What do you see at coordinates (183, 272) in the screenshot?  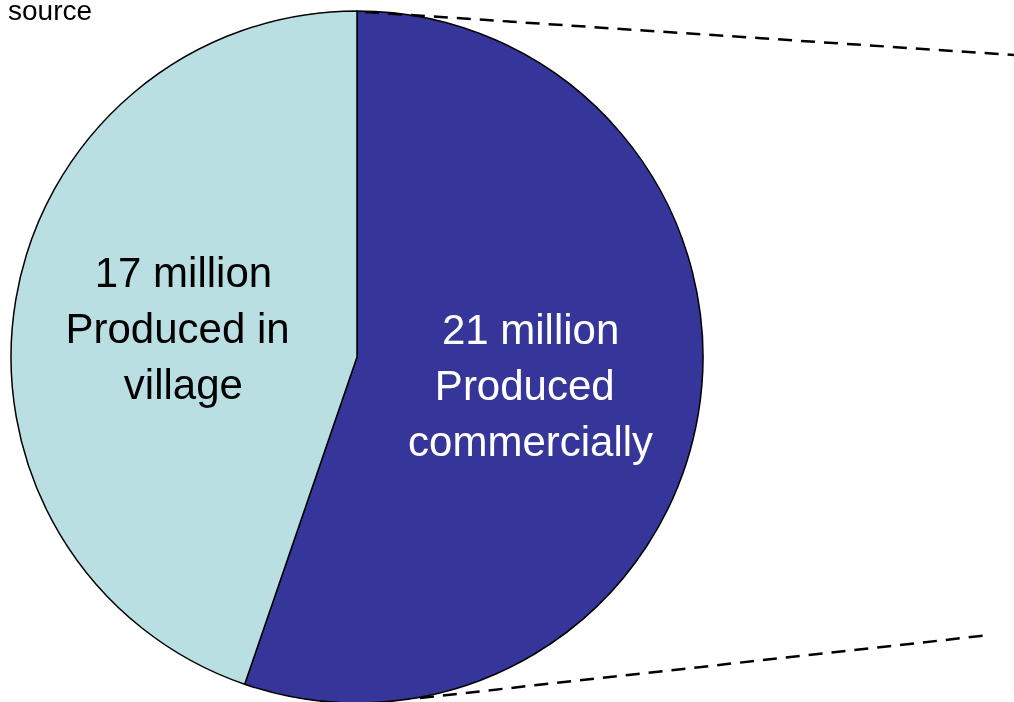 I see `data-label: 17 million` at bounding box center [183, 272].